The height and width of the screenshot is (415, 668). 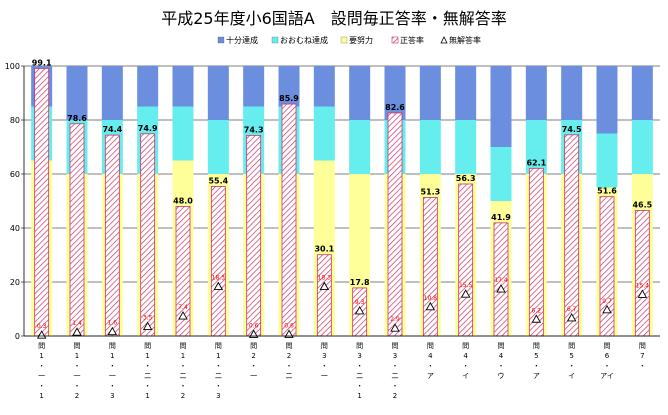 What do you see at coordinates (113, 323) in the screenshot?
I see `no-answer-label: 1.6` at bounding box center [113, 323].